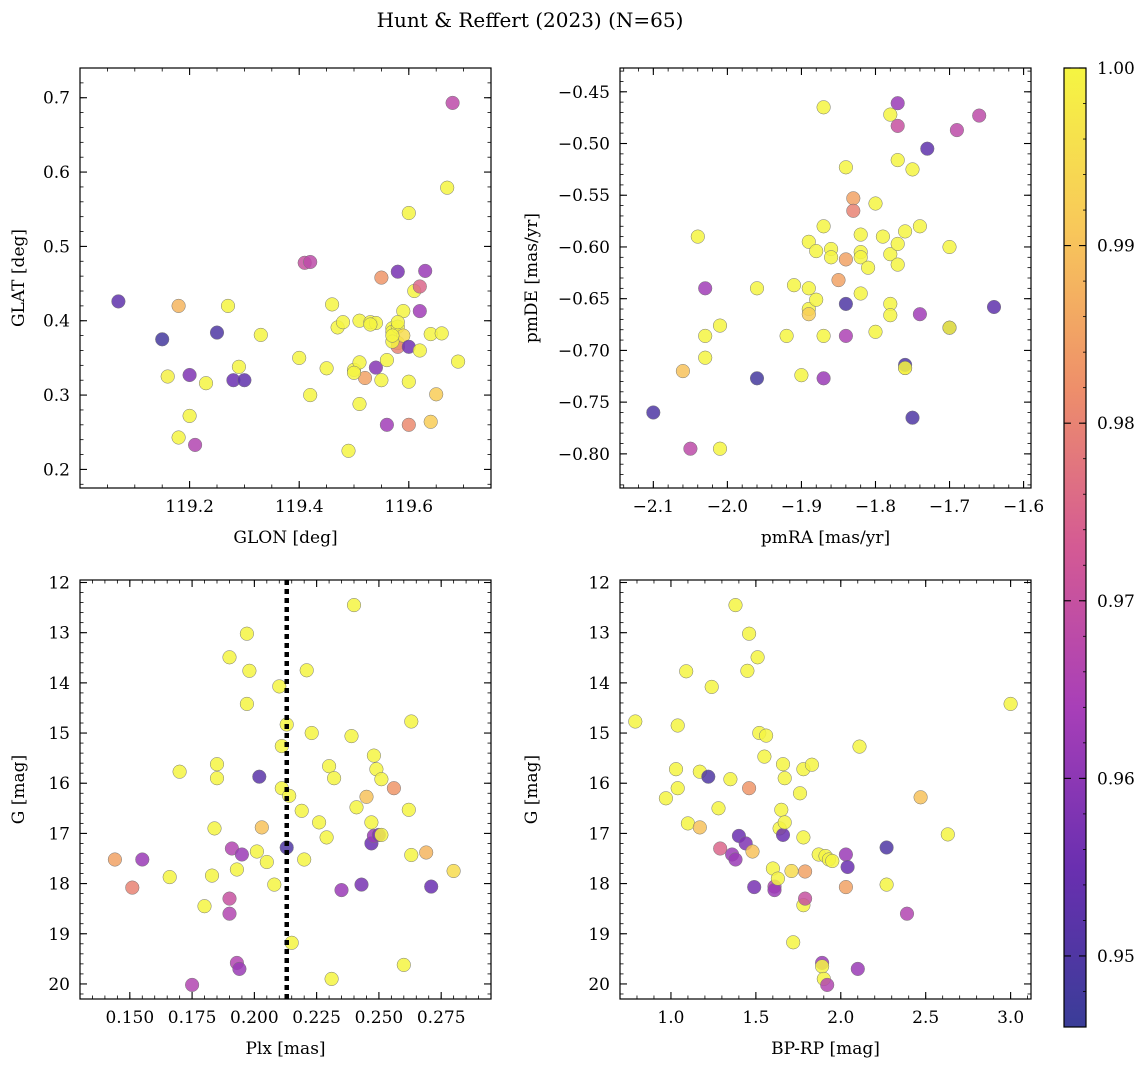 Image resolution: width=1148 pixels, height=1067 pixels. Describe the element at coordinates (949, 507) in the screenshot. I see `x-tick-label: −1.7` at that location.